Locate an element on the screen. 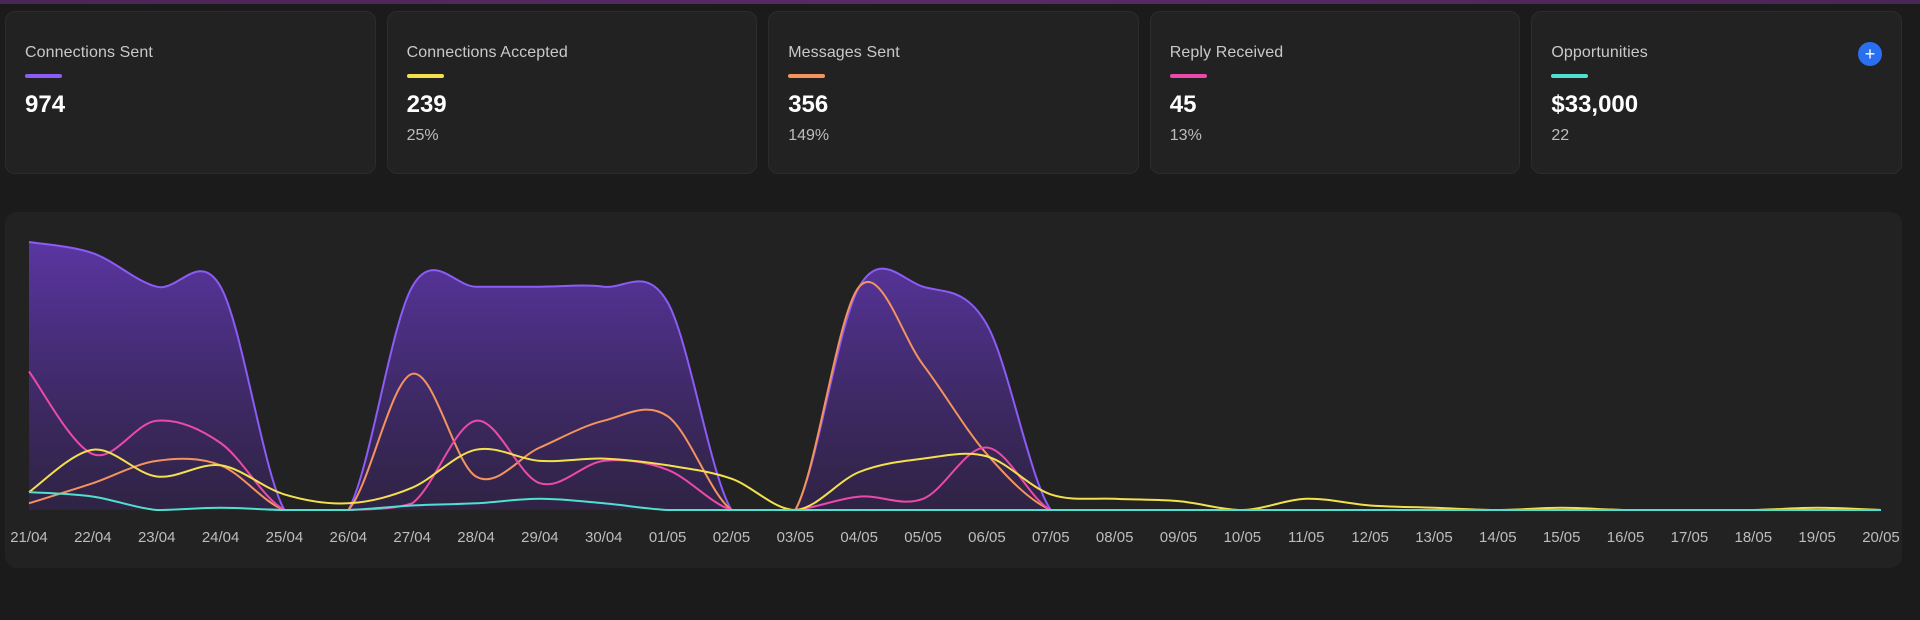 Image resolution: width=1920 pixels, height=620 pixels. card-subvalue: 25% is located at coordinates (422, 135).